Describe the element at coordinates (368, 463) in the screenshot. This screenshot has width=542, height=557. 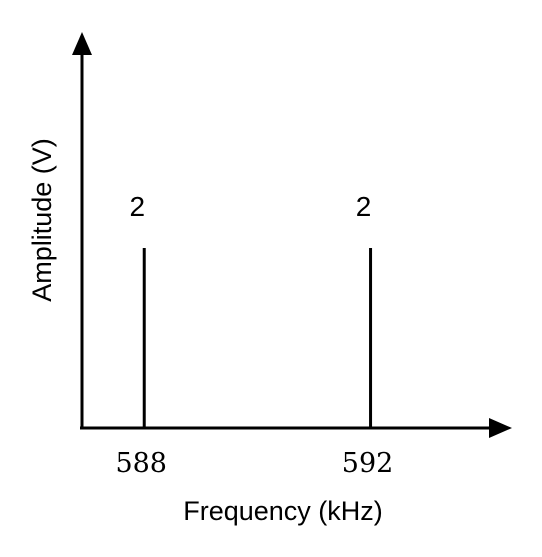
I see `x-tick-label-1: 592` at that location.